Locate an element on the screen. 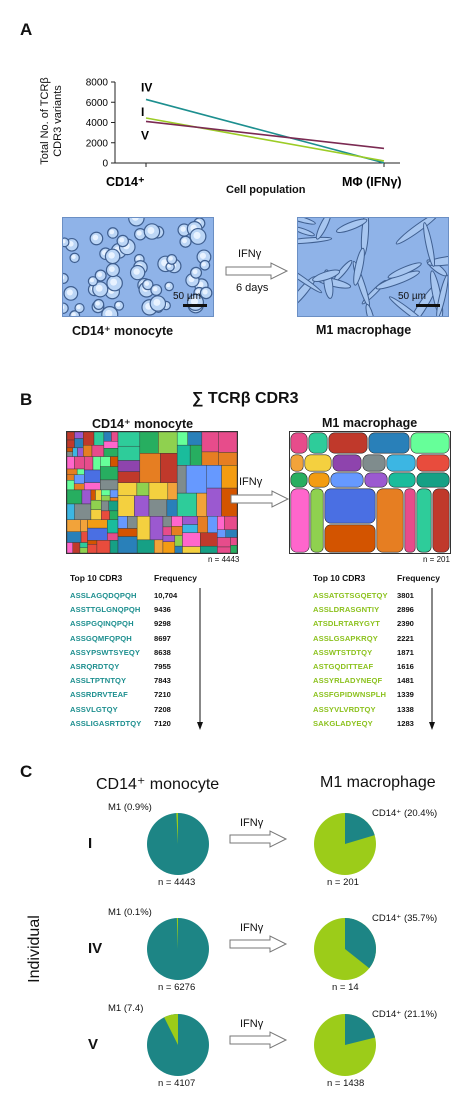 Image resolution: width=474 pixels, height=1096 pixels. series-label-IV: IV is located at coordinates (146, 87).